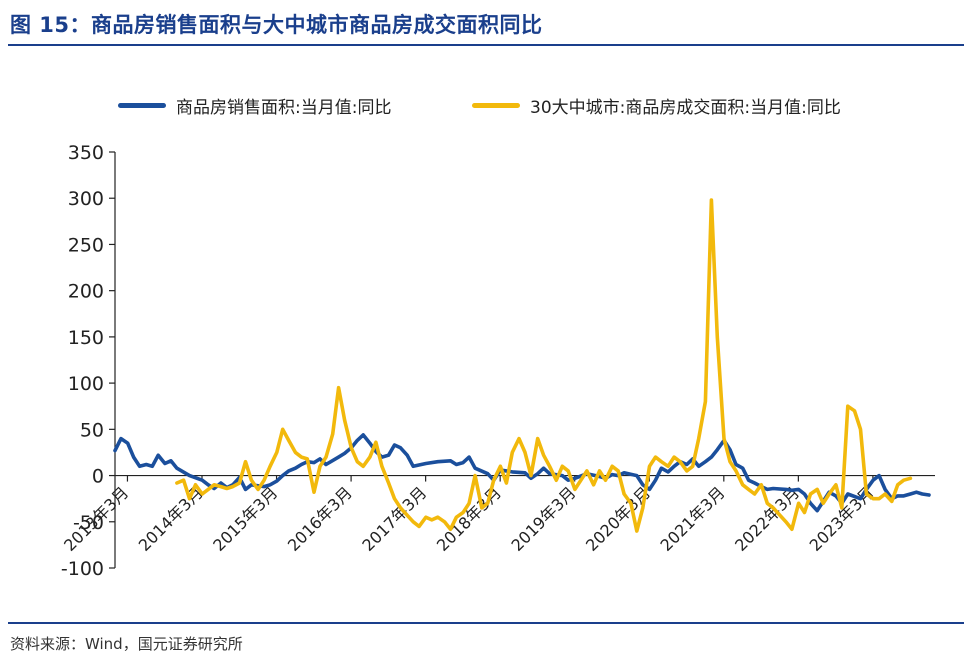 The height and width of the screenshot is (667, 972). I want to click on y-tick-label: 100, so click(86, 384).